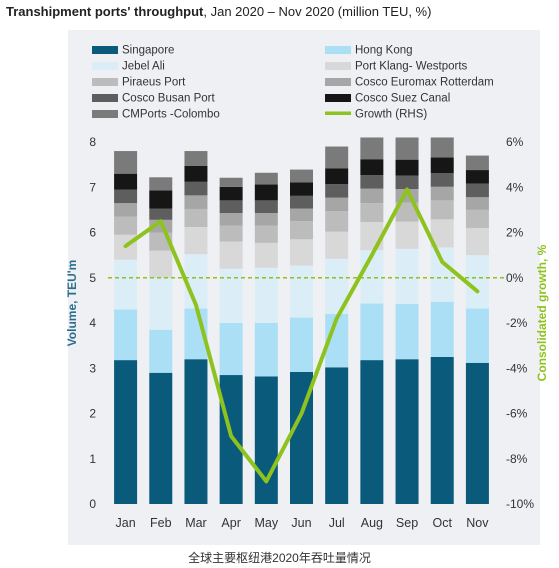  Describe the element at coordinates (266, 350) in the screenshot. I see `bar-segment-hong-kong-may` at that location.